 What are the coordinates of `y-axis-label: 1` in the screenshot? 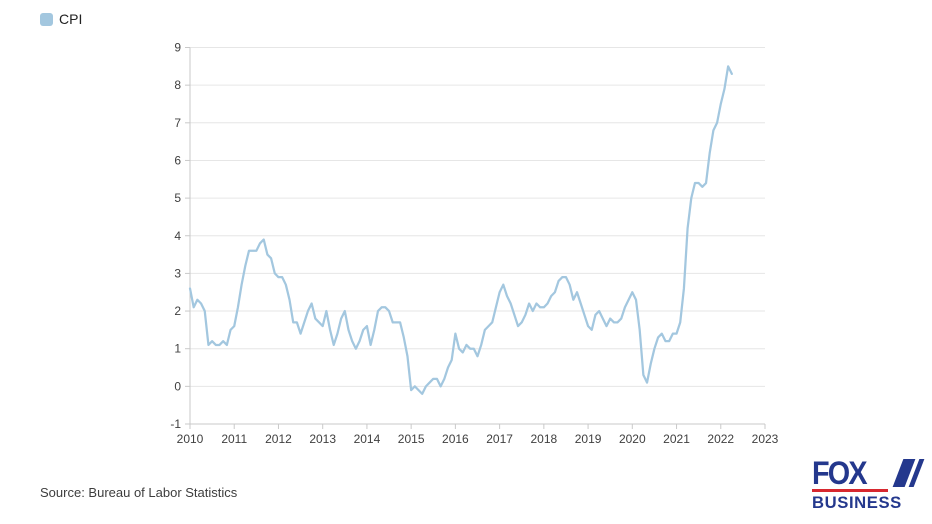 It's located at (177, 349).